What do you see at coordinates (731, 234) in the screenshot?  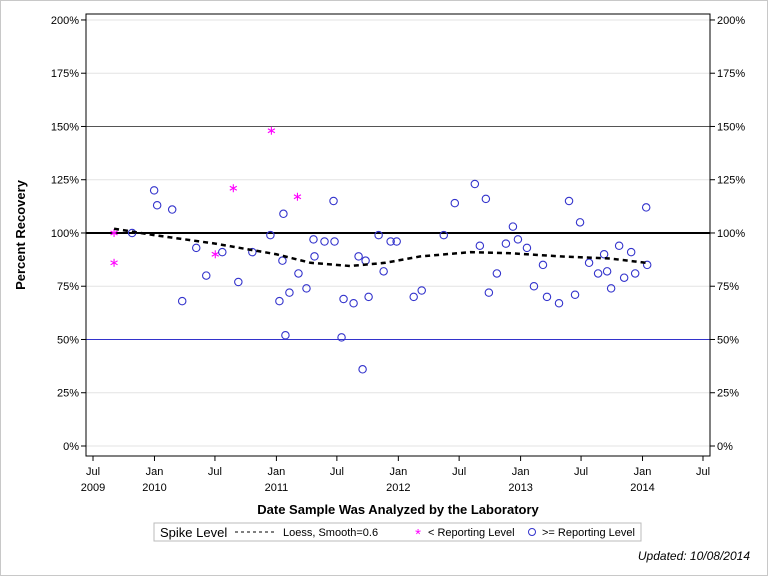 I see `y-tick-label-right: 100%` at bounding box center [731, 234].